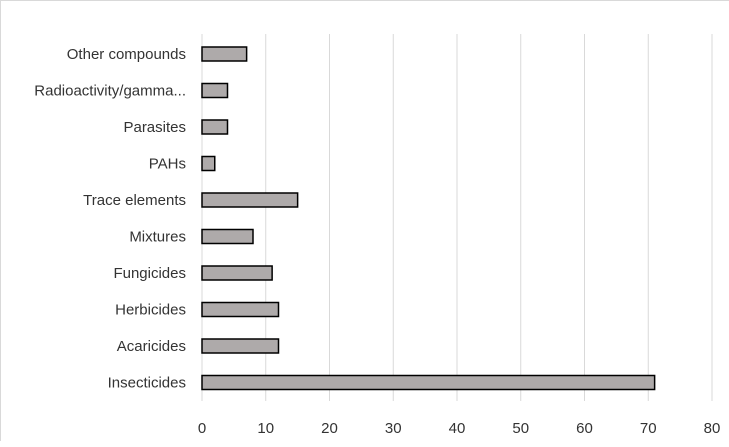 This screenshot has width=729, height=447. Describe the element at coordinates (151, 346) in the screenshot. I see `category-label: Acaricides` at that location.